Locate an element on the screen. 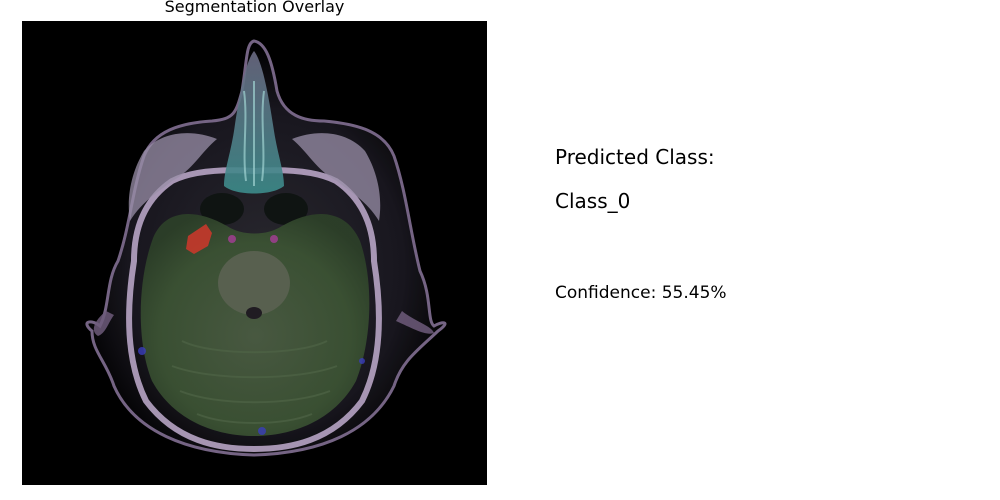  right-ear is located at coordinates (415, 322).